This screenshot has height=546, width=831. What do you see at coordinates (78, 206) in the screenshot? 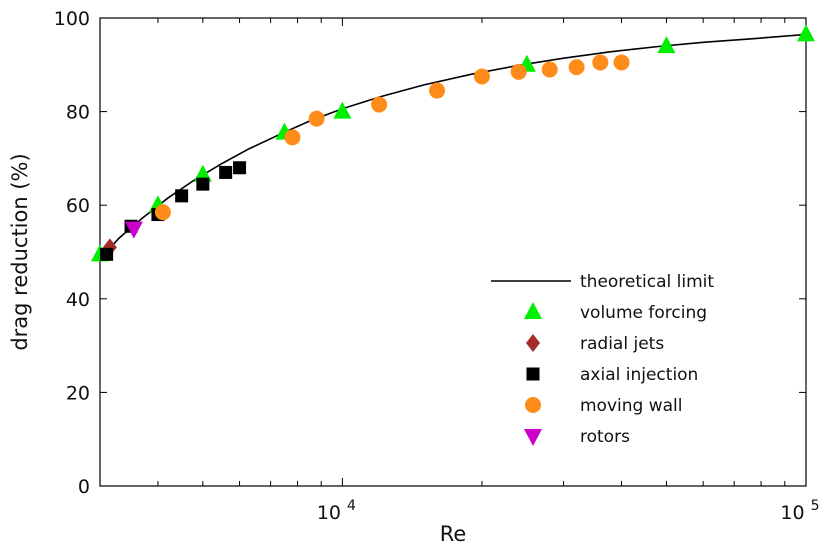
I see `y-tick-label: 60` at bounding box center [78, 206].